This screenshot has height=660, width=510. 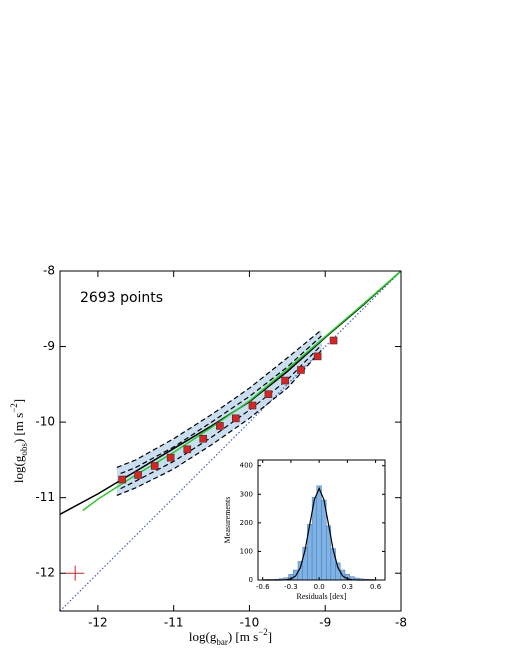 What do you see at coordinates (222, 642) in the screenshot?
I see `axis-label-part: bar` at bounding box center [222, 642].